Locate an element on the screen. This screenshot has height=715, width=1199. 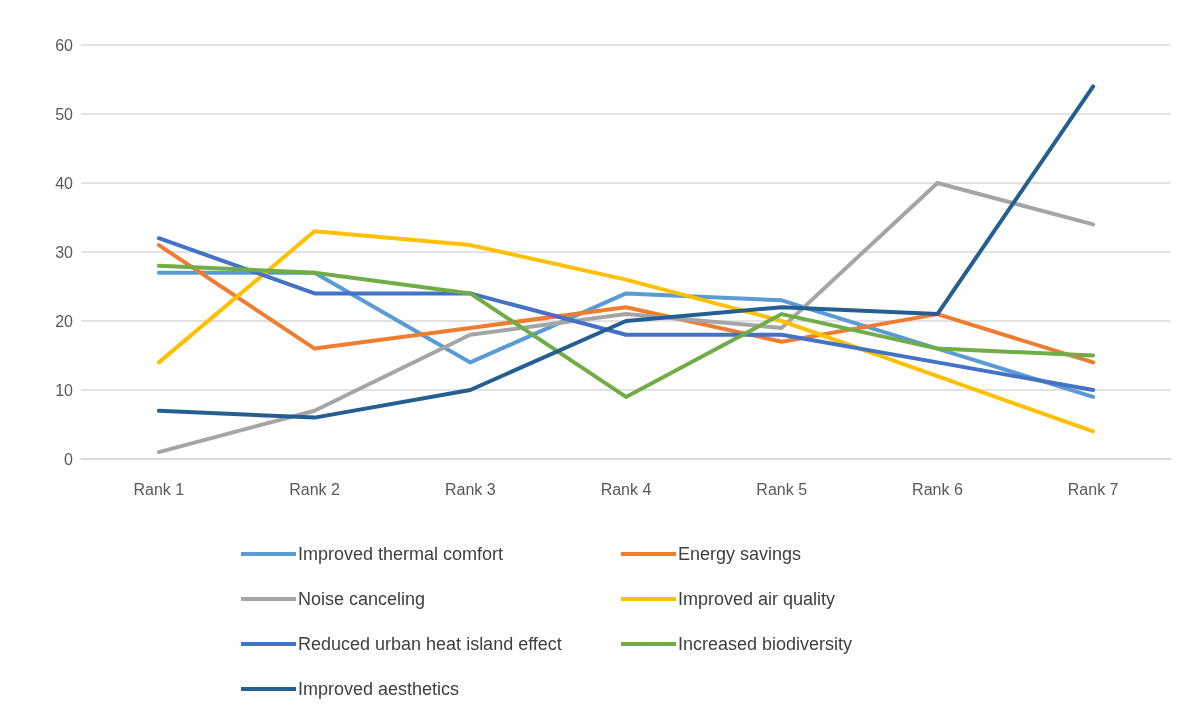
legend-label: Improved air quality is located at coordinates (757, 599).